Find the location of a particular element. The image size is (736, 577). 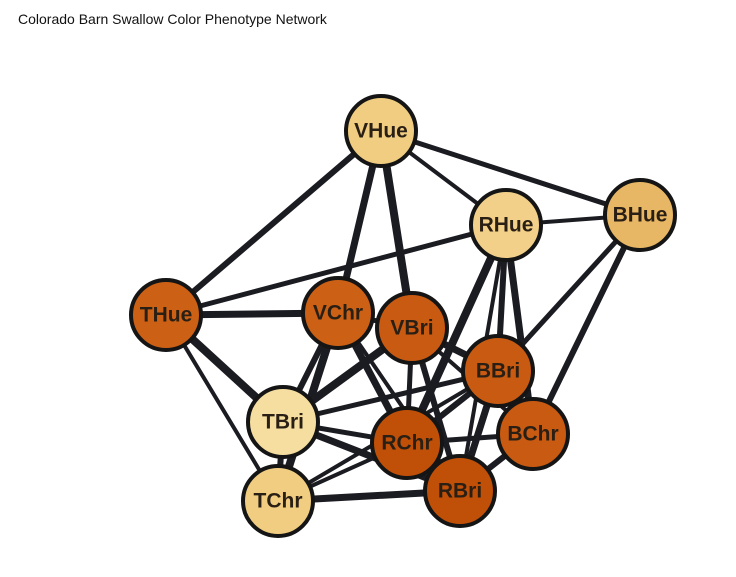

node-label-vhue: VHue is located at coordinates (381, 131).